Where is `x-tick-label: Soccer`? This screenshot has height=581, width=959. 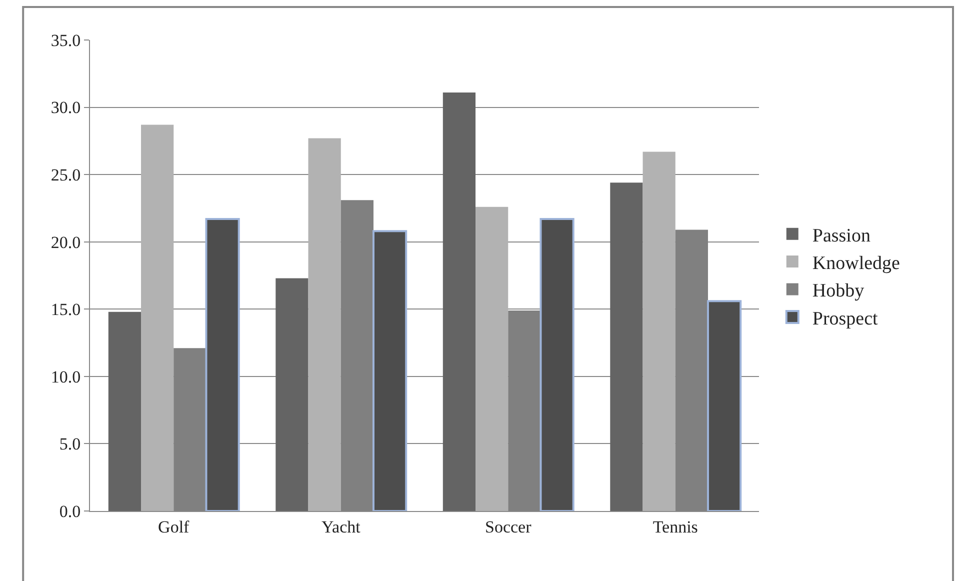 x-tick-label: Soccer is located at coordinates (508, 526).